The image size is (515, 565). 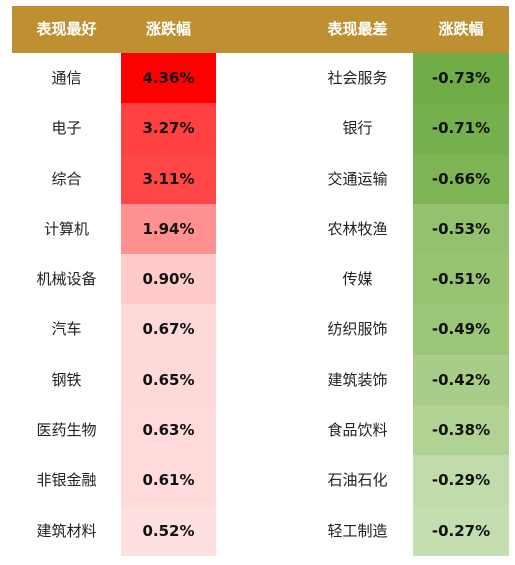 I want to click on worst-industry-name: 纺织服饰, so click(x=357, y=329).